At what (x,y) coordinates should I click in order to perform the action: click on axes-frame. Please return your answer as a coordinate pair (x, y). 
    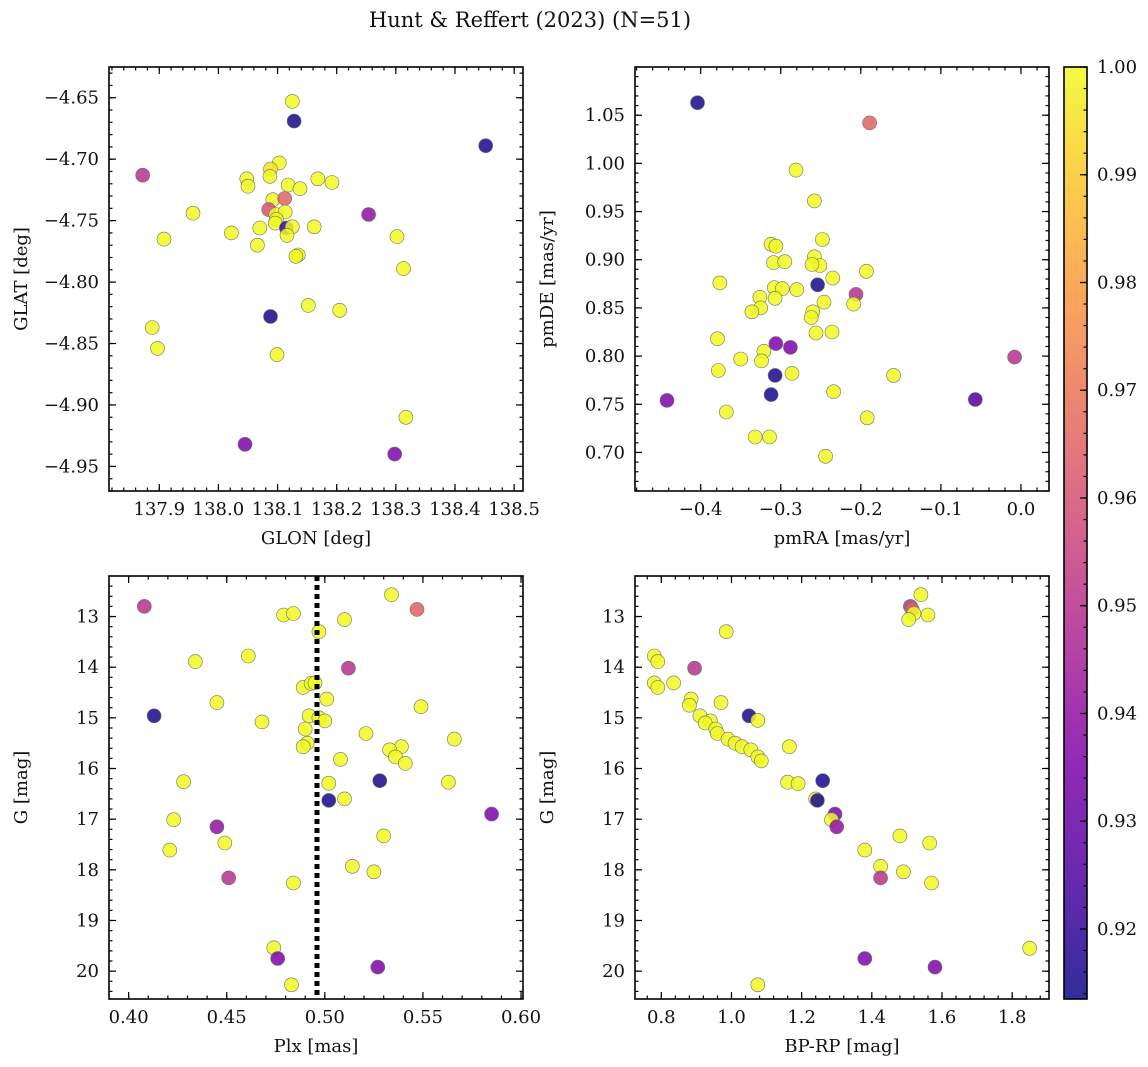
    Looking at the image, I should click on (842, 279).